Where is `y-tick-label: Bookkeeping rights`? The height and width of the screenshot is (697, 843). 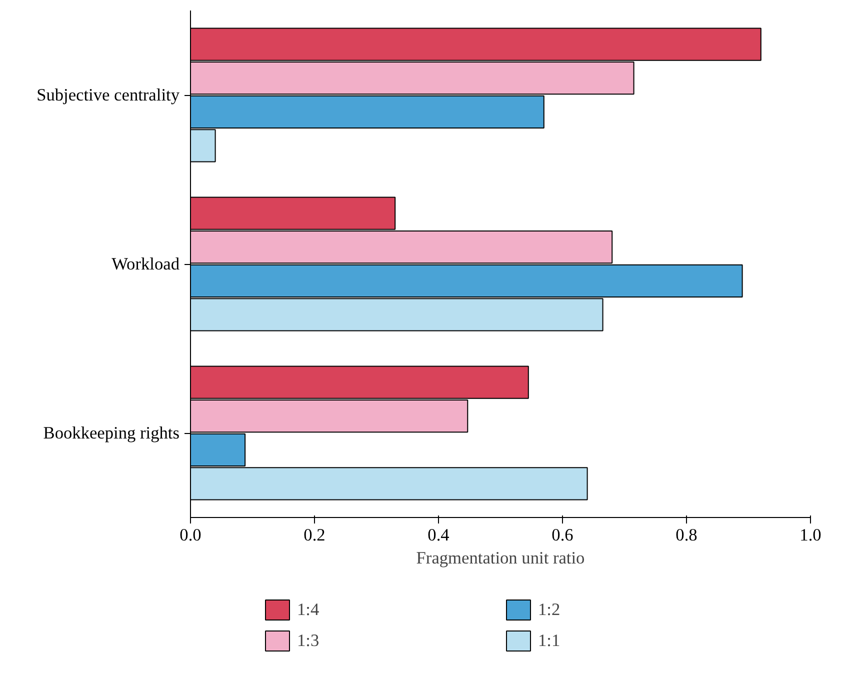 y-tick-label: Bookkeeping rights is located at coordinates (111, 433).